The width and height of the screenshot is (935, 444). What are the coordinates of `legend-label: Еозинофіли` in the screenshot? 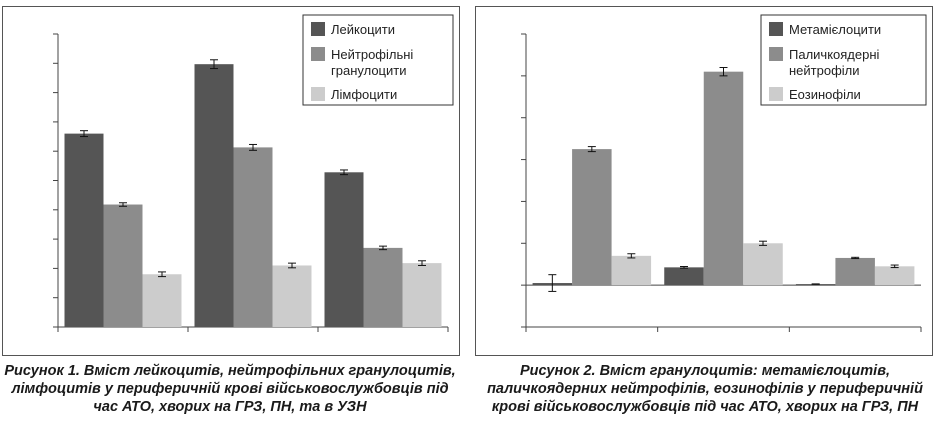 It's located at (825, 94).